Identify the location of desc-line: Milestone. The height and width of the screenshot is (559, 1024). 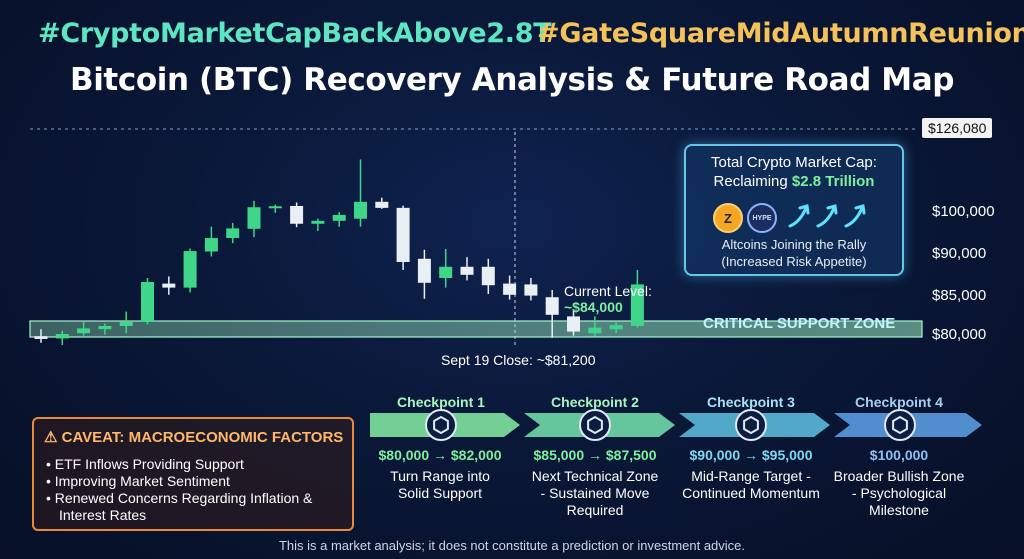
(899, 510).